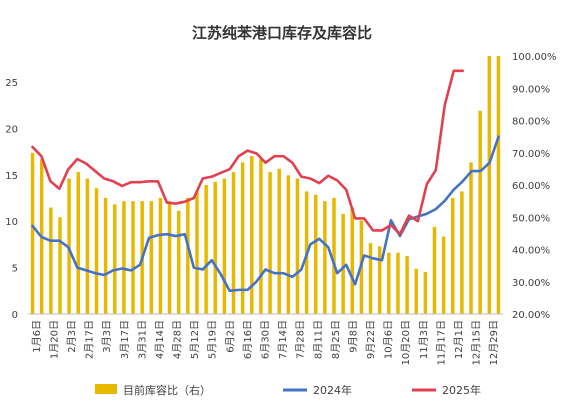 Image resolution: width=562 pixels, height=415 pixels. Describe the element at coordinates (531, 89) in the screenshot. I see `y-right-tick-label: 90.00%` at that location.